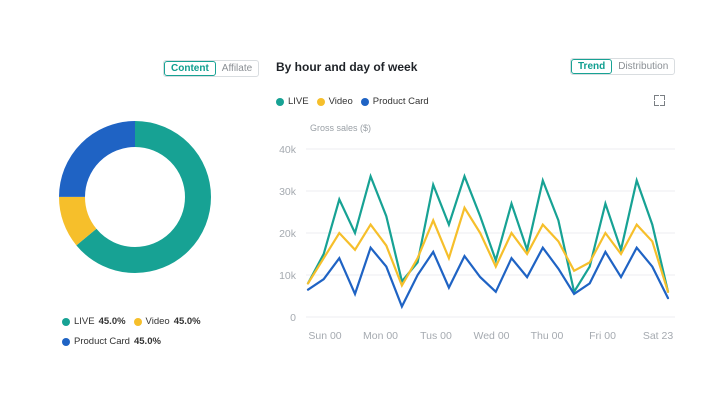 Image resolution: width=717 pixels, height=418 pixels. I want to click on x-tick-label: Wed 00, so click(492, 336).